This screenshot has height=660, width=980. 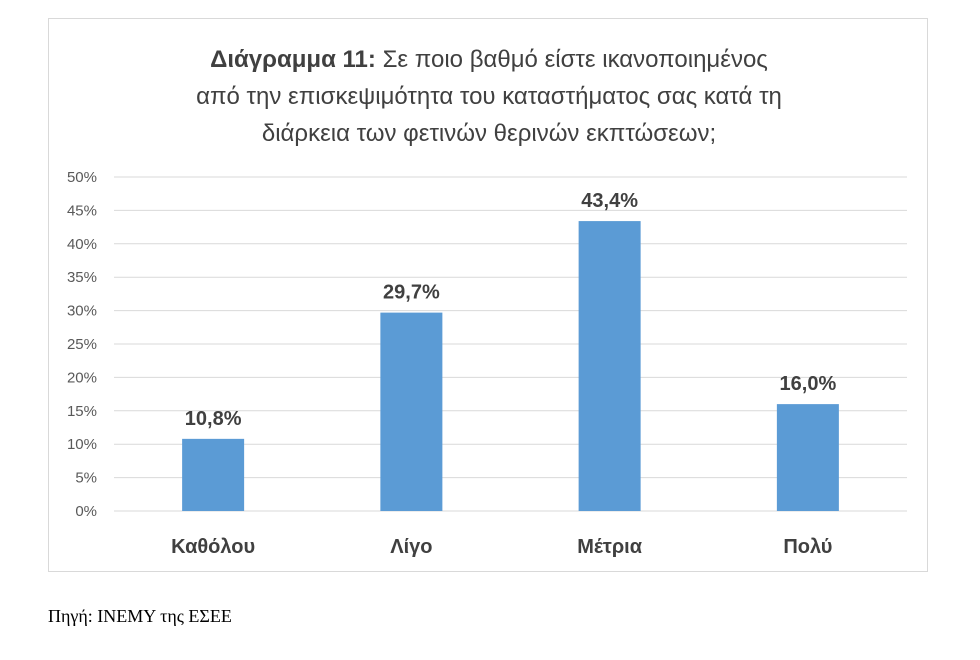 What do you see at coordinates (82, 344) in the screenshot?
I see `y-tick-label: 25%` at bounding box center [82, 344].